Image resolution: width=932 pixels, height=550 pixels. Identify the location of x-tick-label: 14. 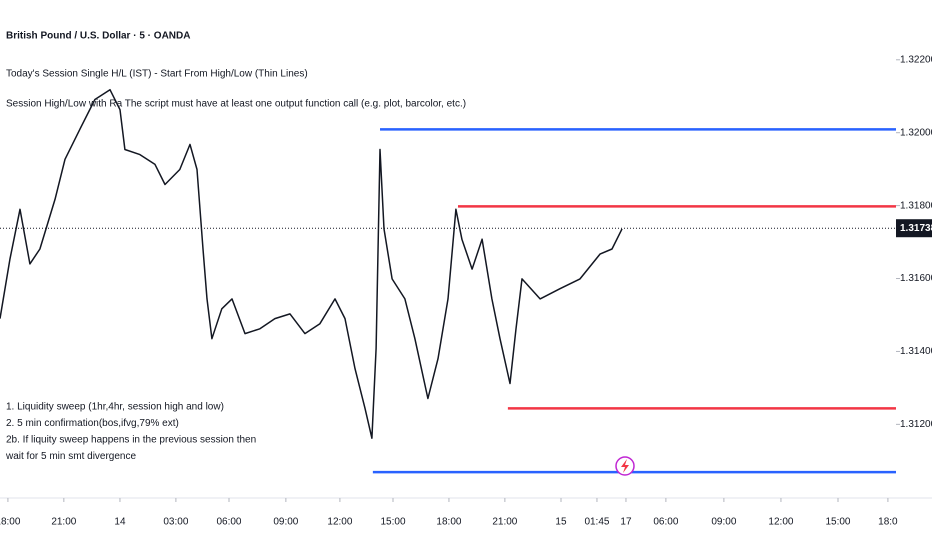
(120, 522).